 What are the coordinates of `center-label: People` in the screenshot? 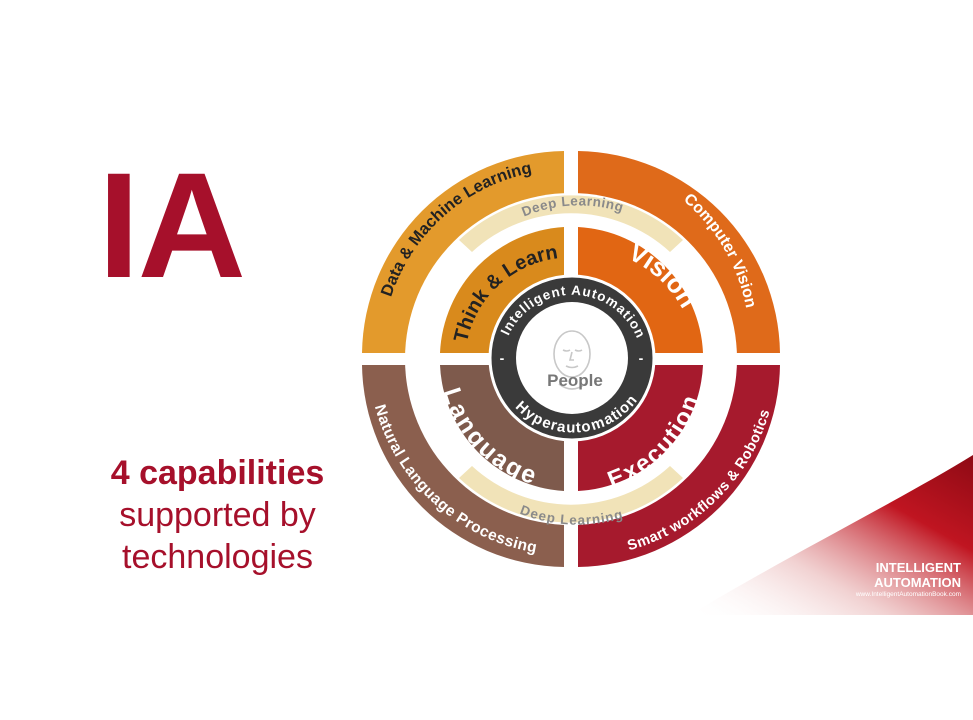 It's located at (575, 380).